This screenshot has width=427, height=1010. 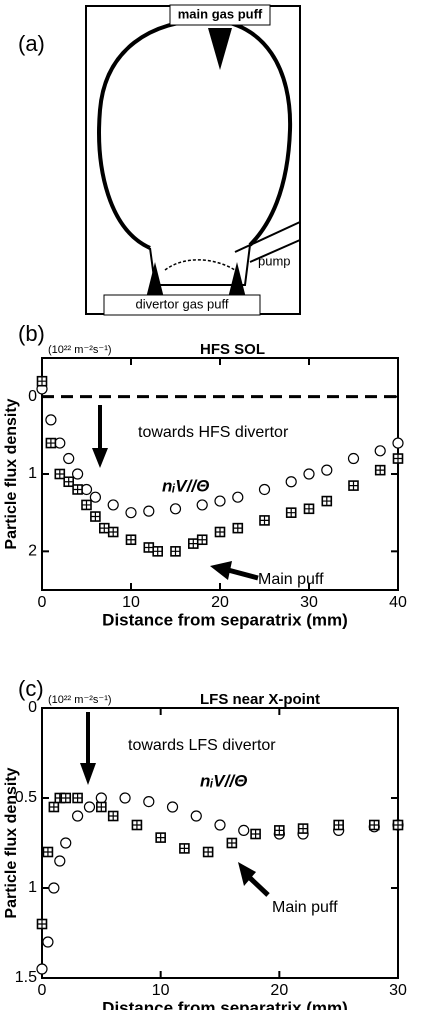 What do you see at coordinates (31, 43) in the screenshot?
I see `panel-label: (a)` at bounding box center [31, 43].